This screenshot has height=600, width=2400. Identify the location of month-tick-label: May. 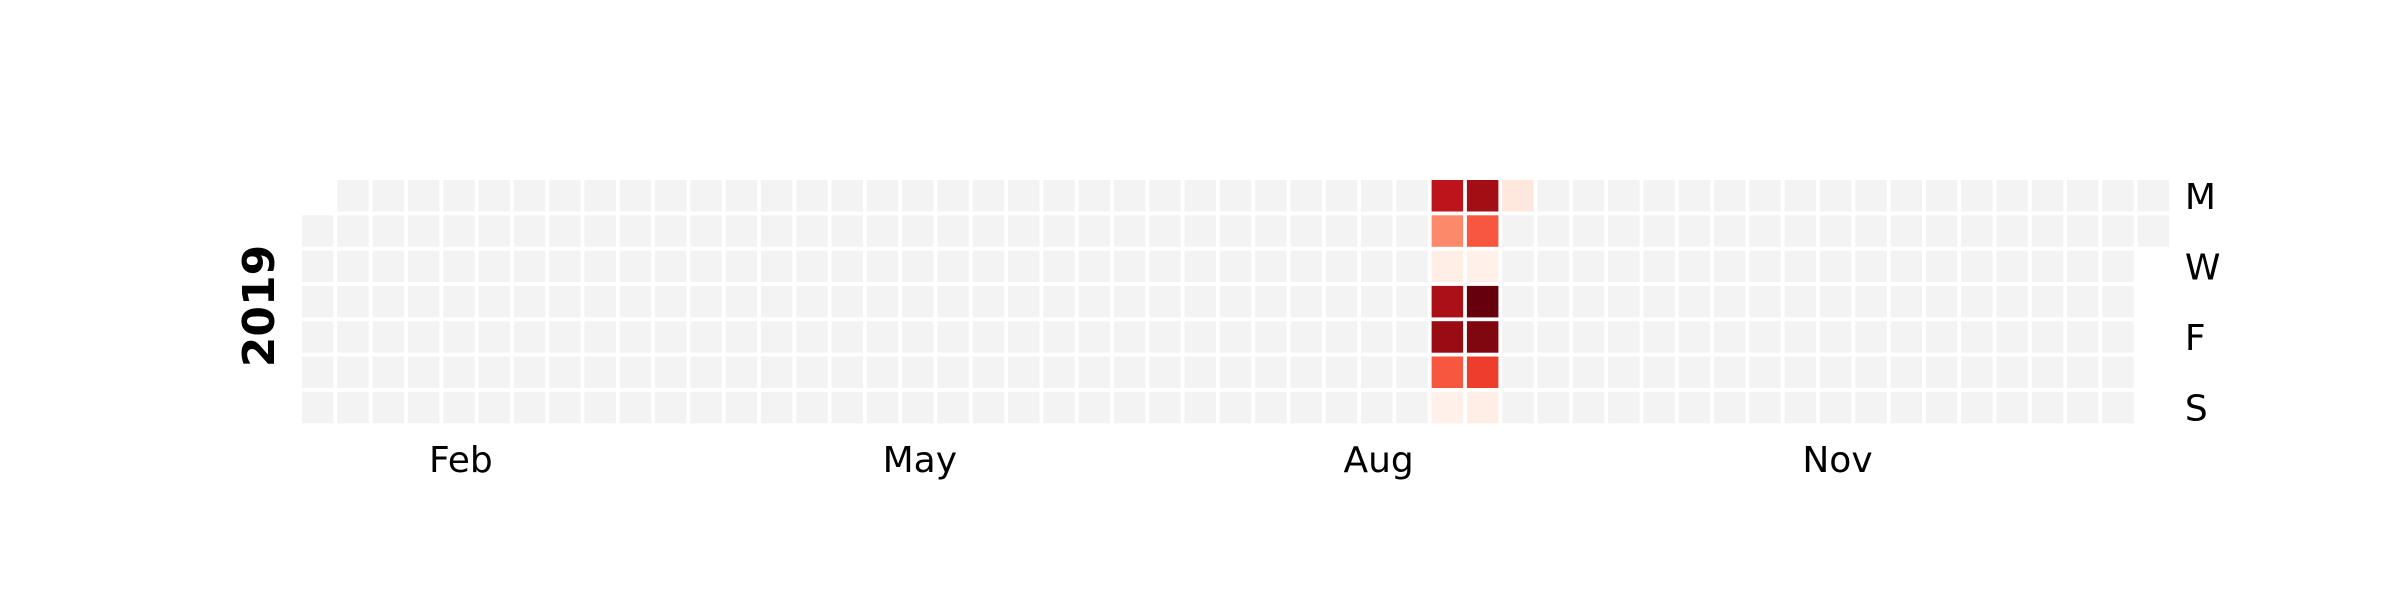
(920, 460).